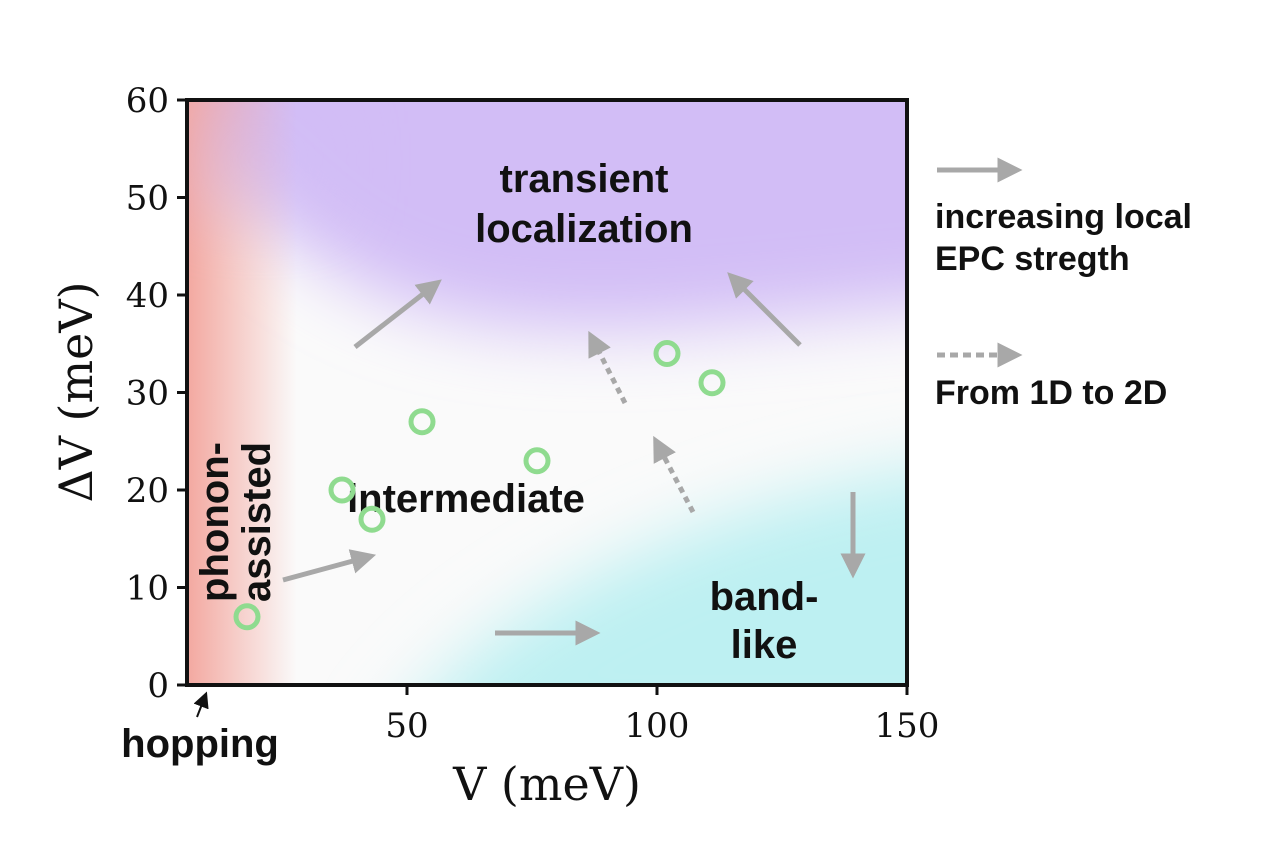 This screenshot has width=1280, height=852. What do you see at coordinates (262, 160) in the screenshot?
I see `top-left-mask` at bounding box center [262, 160].